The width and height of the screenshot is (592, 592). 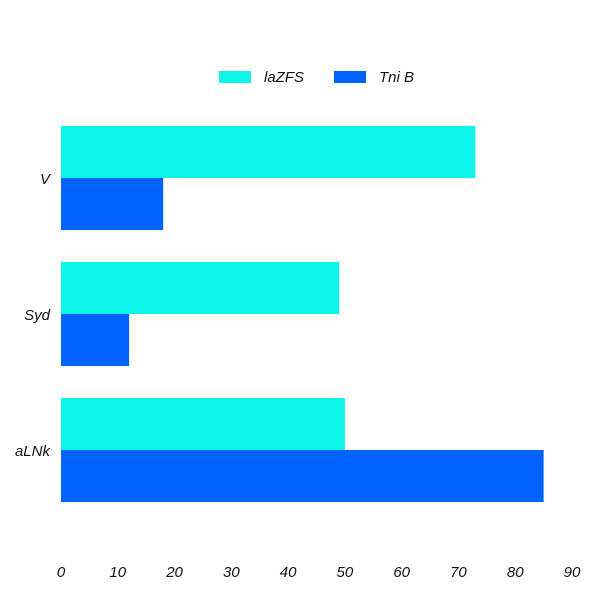 What do you see at coordinates (37, 315) in the screenshot?
I see `y-tick-label-Syd: Syd` at bounding box center [37, 315].